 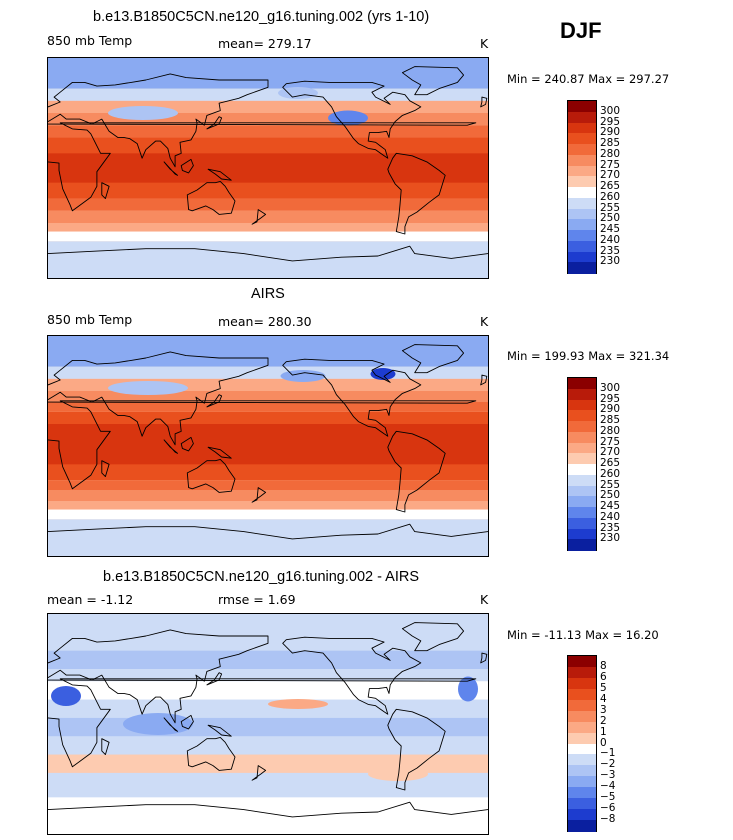 I want to click on colorbar-tick-label: 295, so click(x=610, y=121).